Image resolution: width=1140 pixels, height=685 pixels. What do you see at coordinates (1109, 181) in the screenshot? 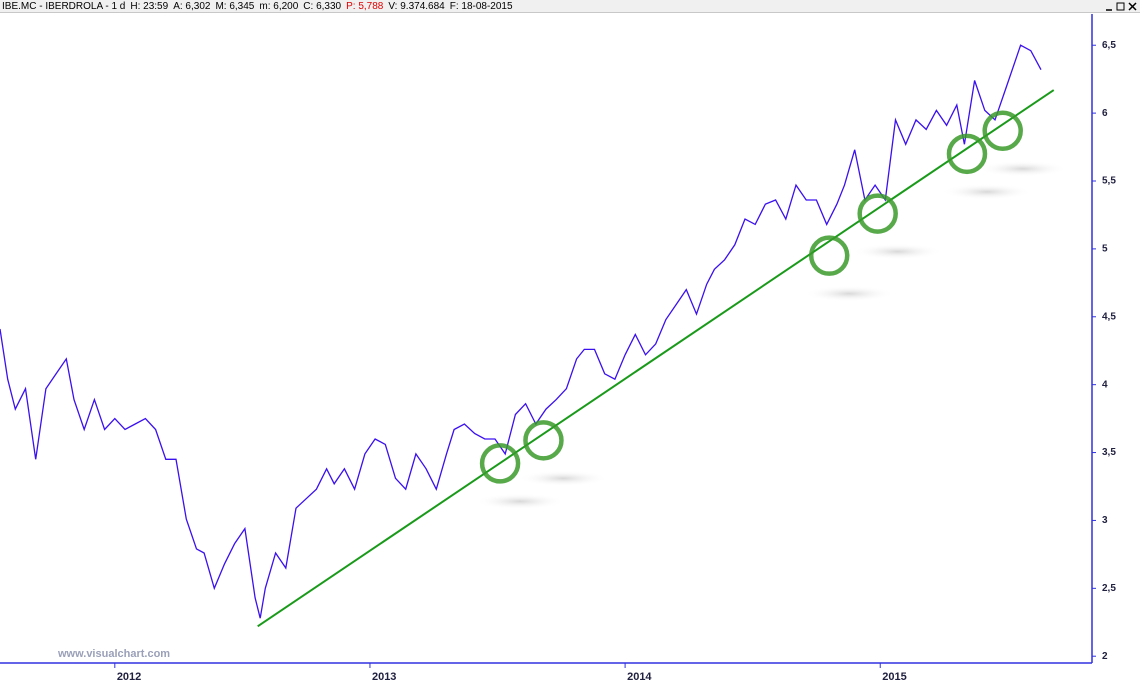
I see `y-tick-label: 5,5` at bounding box center [1109, 181].